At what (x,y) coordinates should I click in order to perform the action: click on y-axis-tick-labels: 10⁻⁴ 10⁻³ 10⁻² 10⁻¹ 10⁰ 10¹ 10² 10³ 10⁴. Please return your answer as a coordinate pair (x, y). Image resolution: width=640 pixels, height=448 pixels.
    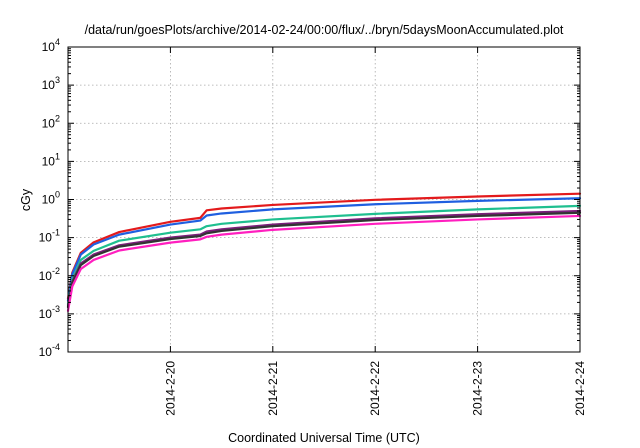
    Looking at the image, I should click on (49, 198).